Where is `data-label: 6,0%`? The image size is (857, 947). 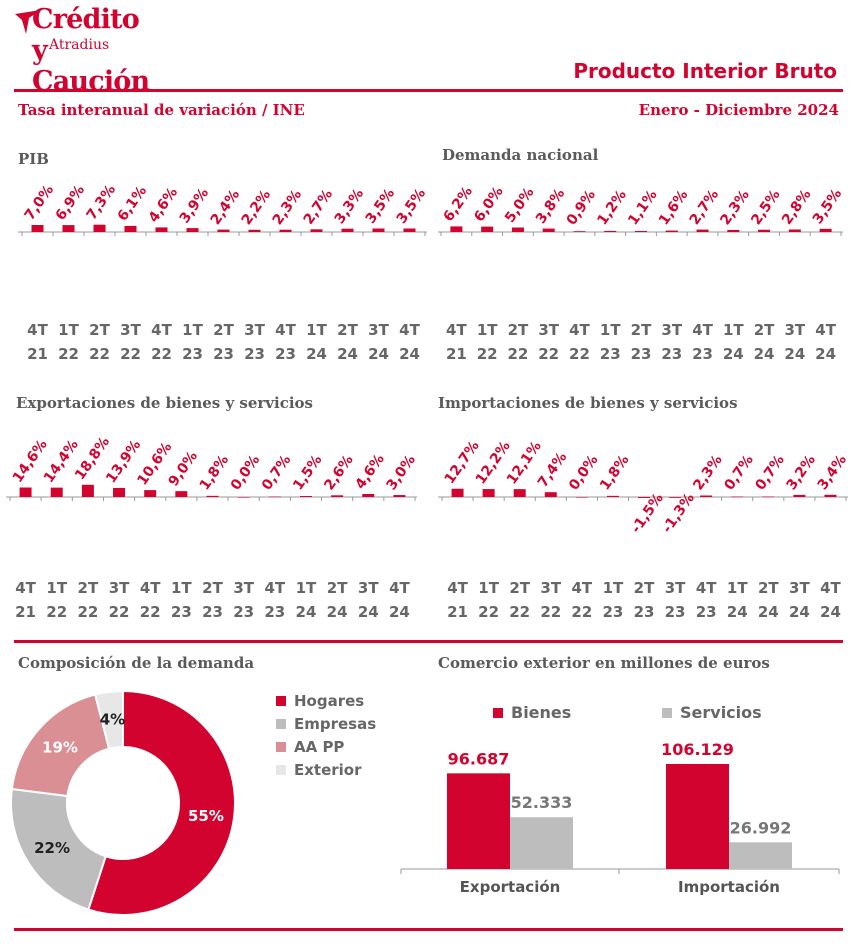
data-label: 6,0% is located at coordinates (488, 204).